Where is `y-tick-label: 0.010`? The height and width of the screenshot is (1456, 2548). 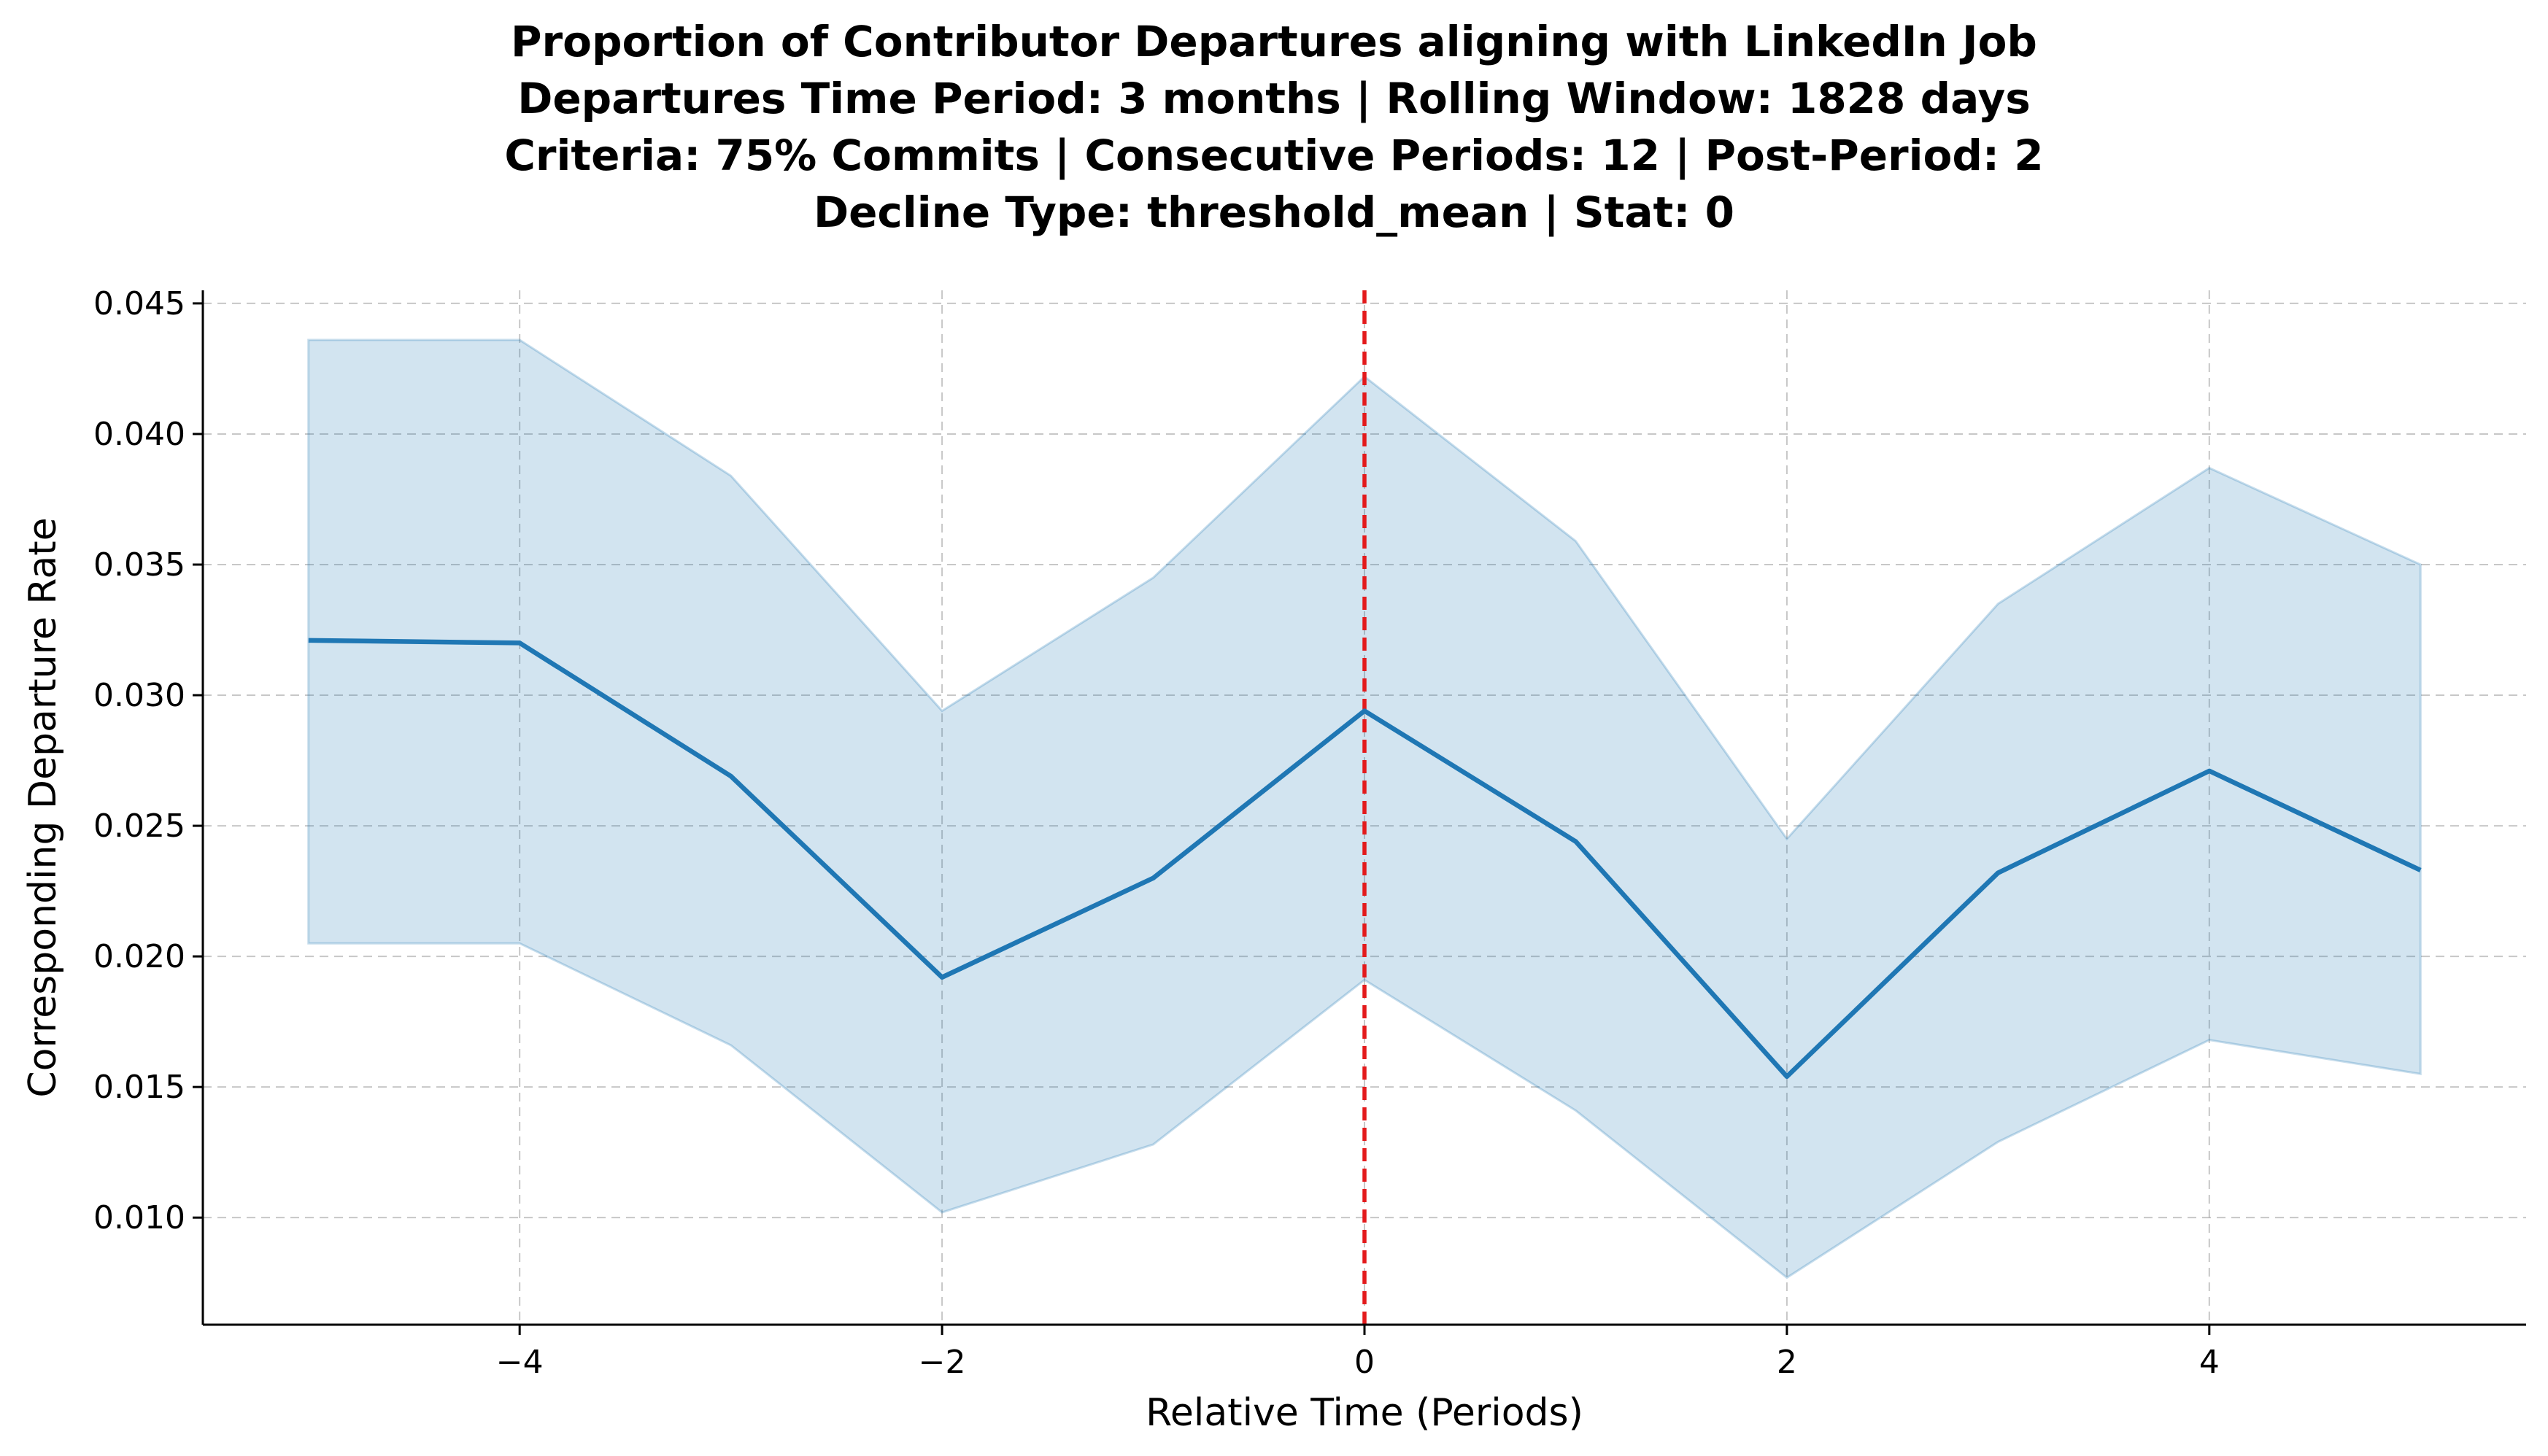
y-tick-label: 0.010 is located at coordinates (139, 1217).